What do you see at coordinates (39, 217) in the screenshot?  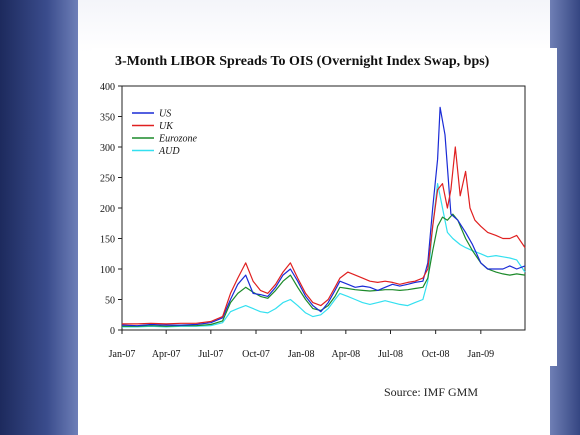 I see `left-decor-band` at bounding box center [39, 217].